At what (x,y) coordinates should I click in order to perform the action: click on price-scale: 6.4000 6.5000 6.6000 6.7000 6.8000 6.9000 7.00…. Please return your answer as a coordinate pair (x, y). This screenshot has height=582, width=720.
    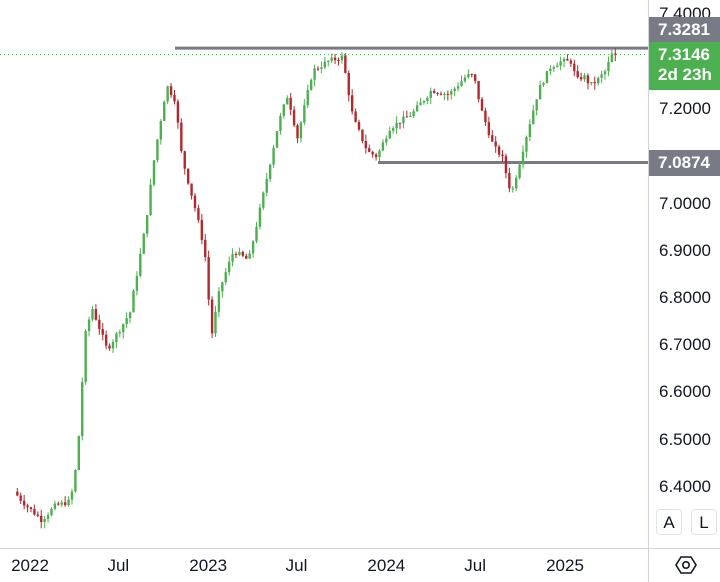
    Looking at the image, I should click on (684, 274).